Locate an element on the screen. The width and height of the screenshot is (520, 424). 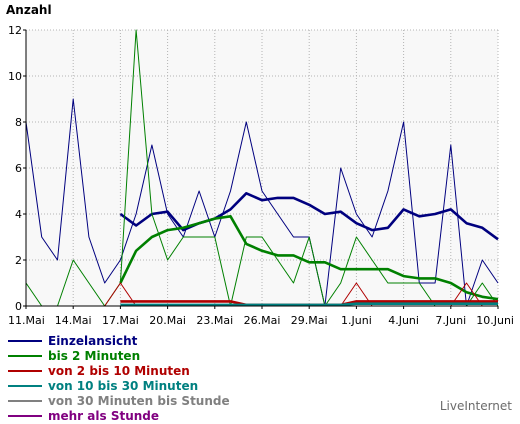
legend-item: Einzelansicht is located at coordinates (119, 341).